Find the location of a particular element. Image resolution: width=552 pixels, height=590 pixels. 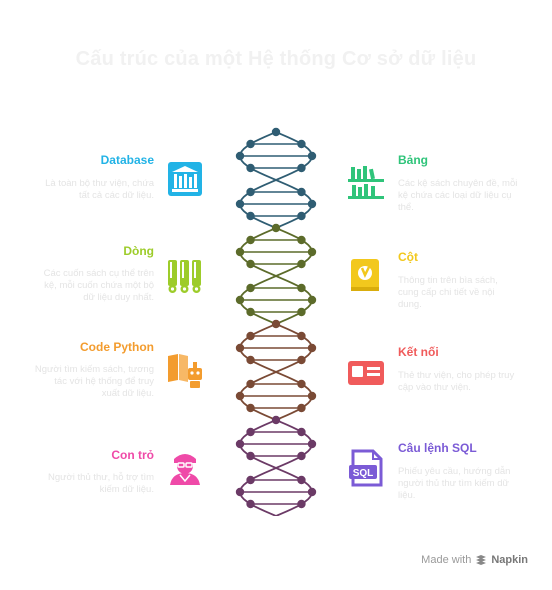

bookshelf-icon is located at coordinates (366, 182).